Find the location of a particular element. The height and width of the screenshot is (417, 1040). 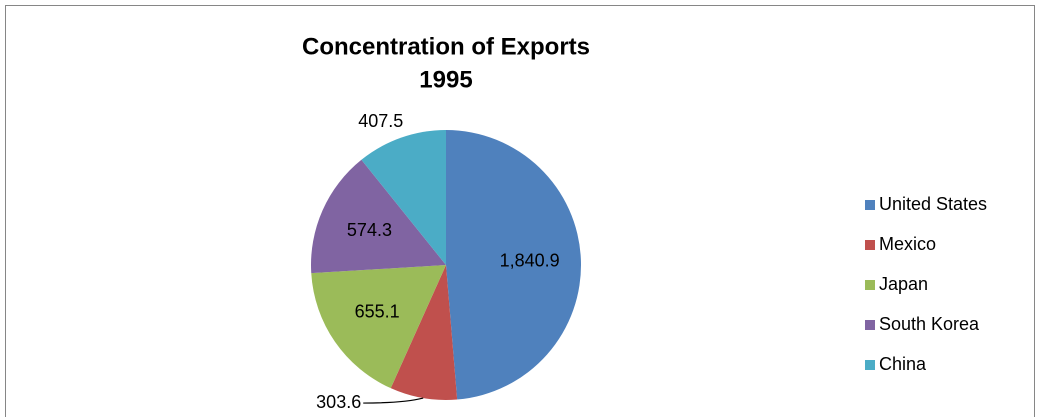

data-label: 574.3 is located at coordinates (369, 230).